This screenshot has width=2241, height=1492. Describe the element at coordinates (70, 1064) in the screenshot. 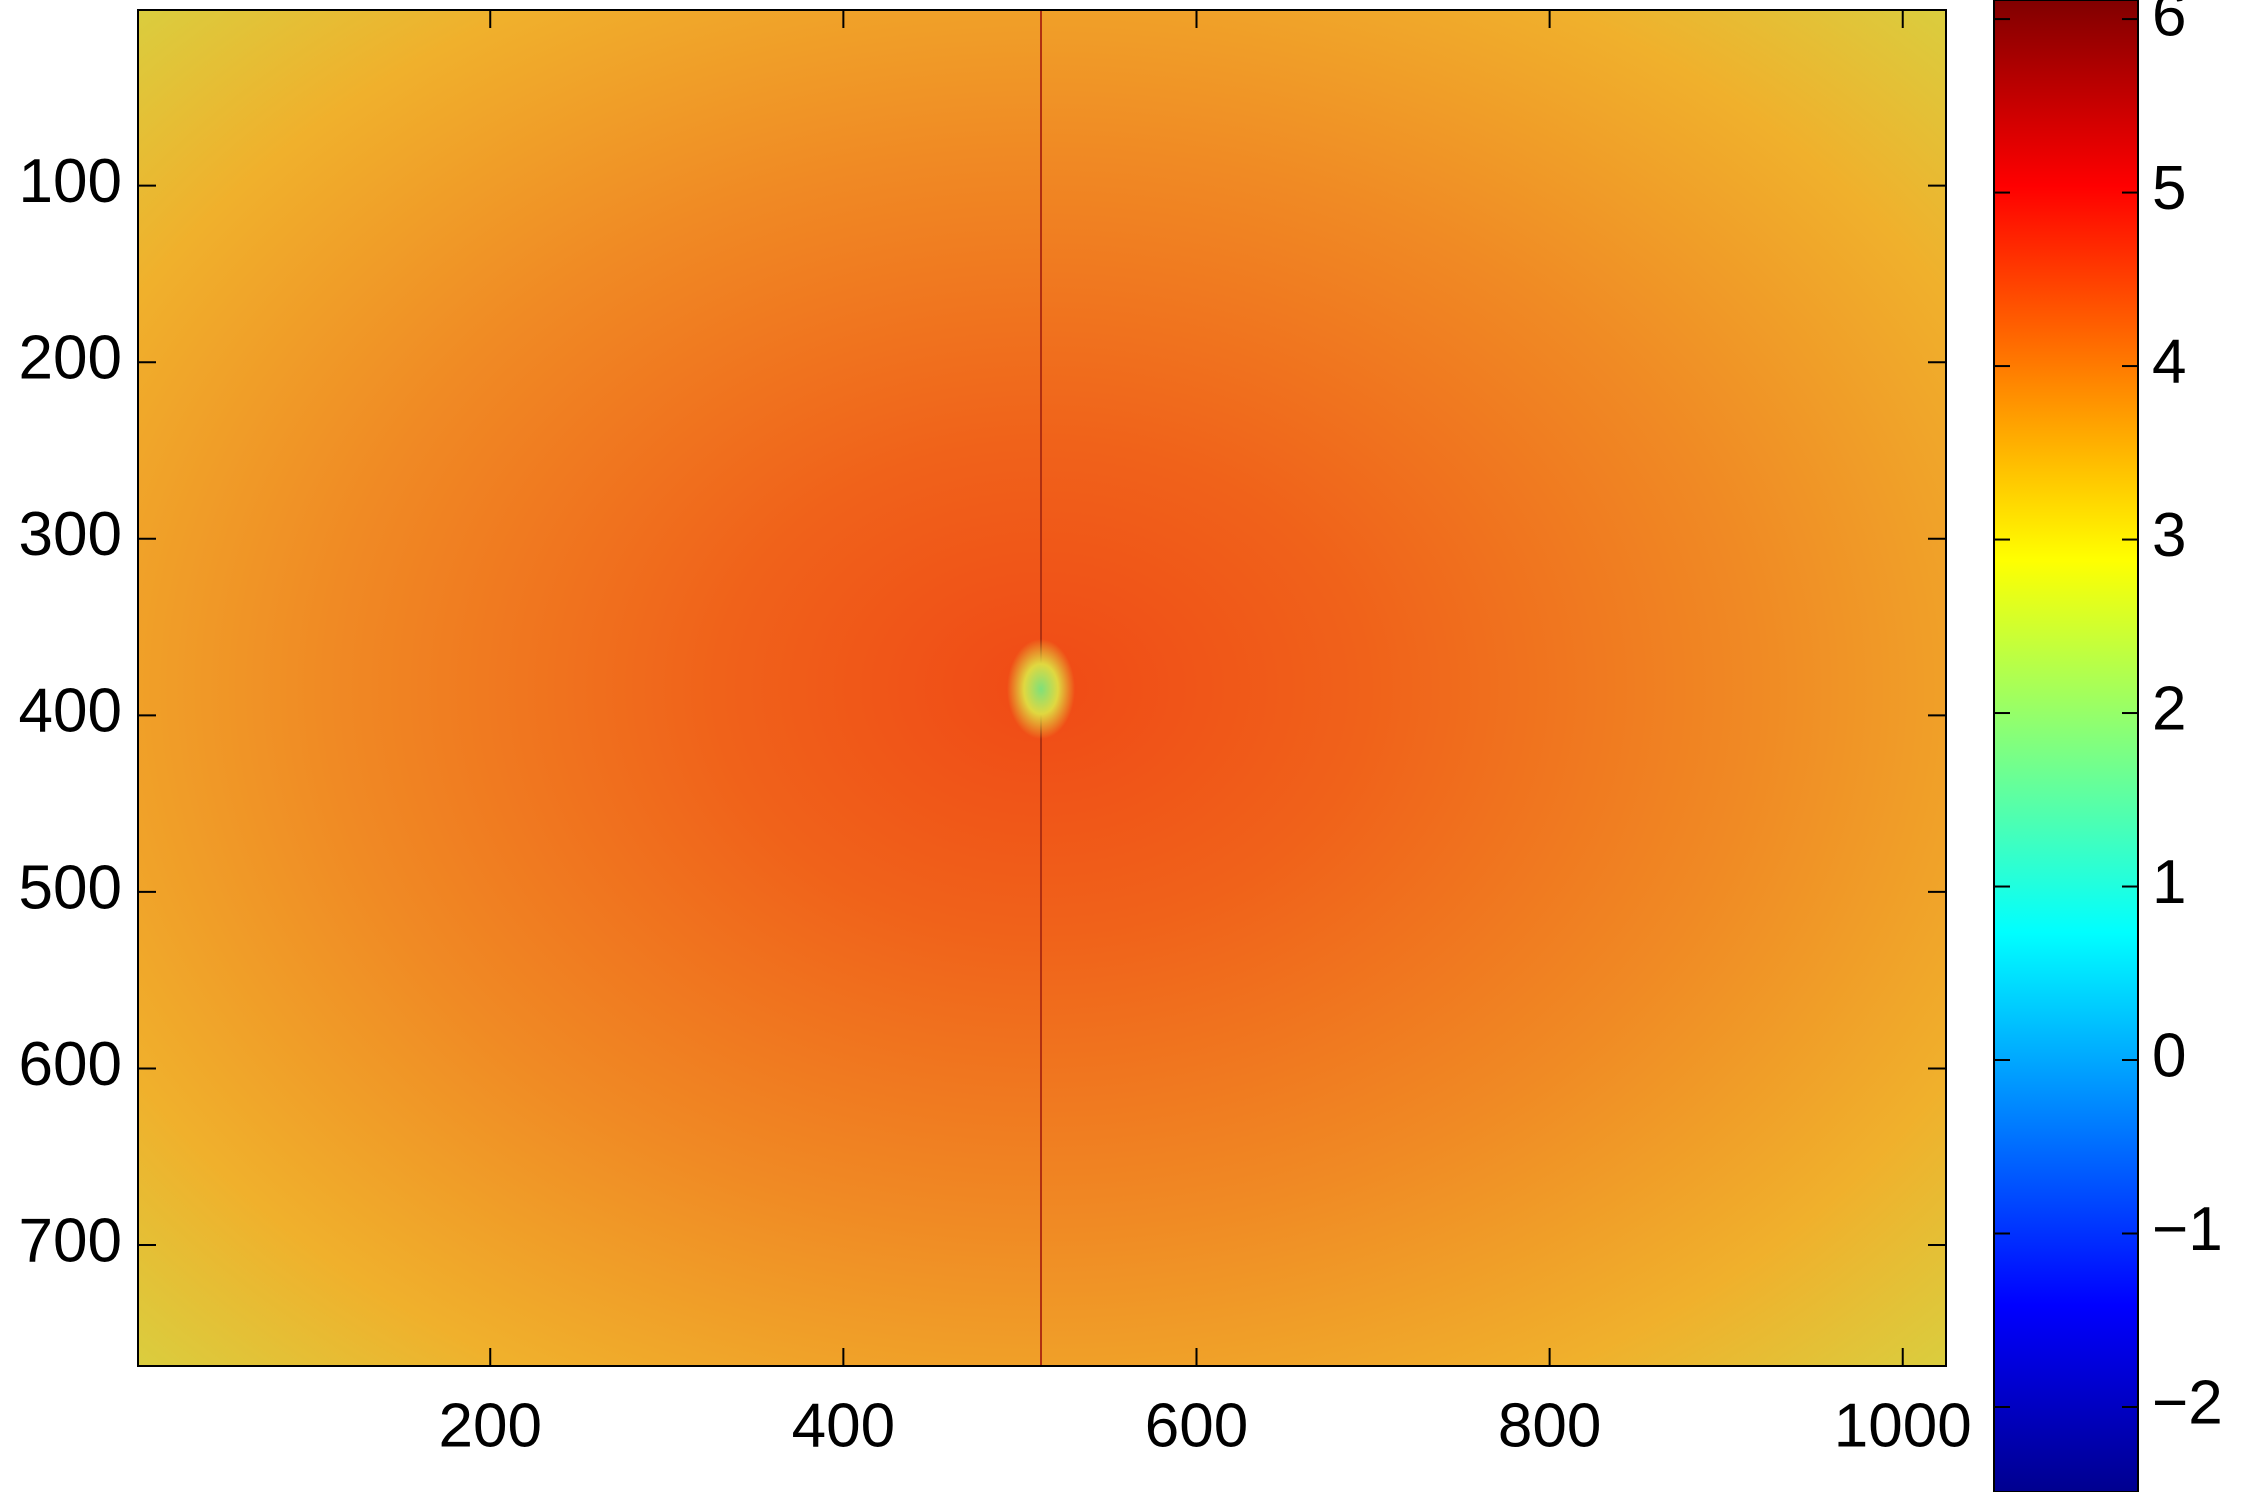

I see `y-tick-label: 600` at that location.